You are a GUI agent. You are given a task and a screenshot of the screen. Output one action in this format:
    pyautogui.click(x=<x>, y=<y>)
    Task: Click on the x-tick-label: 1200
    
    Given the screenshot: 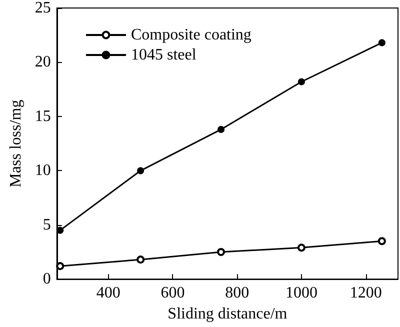 What is the action you would take?
    pyautogui.click(x=366, y=293)
    